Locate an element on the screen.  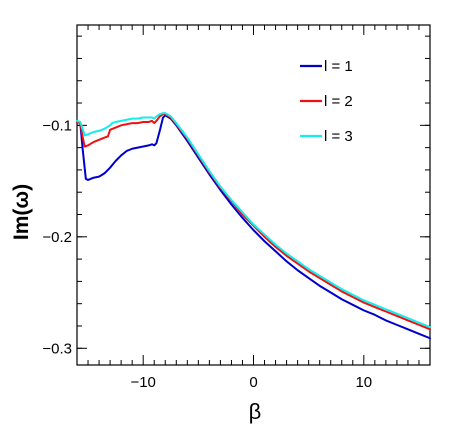
legend-label-l-3: l = 3 is located at coordinates (338, 136).